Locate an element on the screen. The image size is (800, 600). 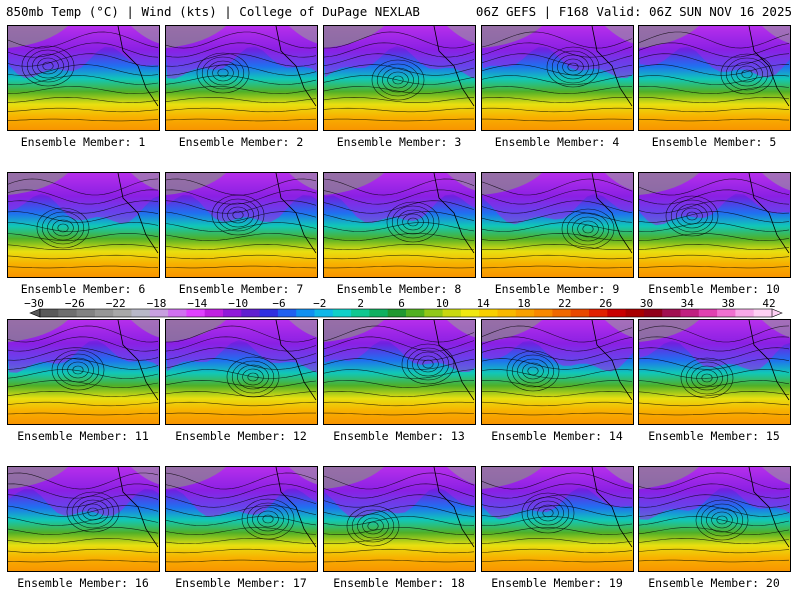
colorbar-tick-label: −26 is located at coordinates (75, 303).